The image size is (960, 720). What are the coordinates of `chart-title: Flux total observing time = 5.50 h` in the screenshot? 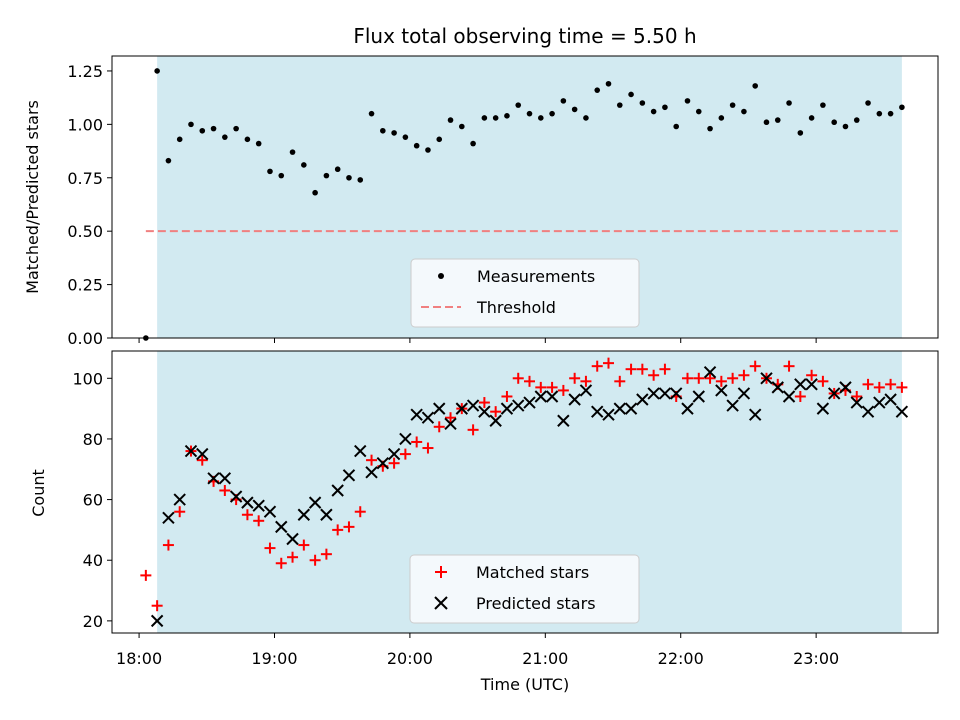 It's located at (524, 36).